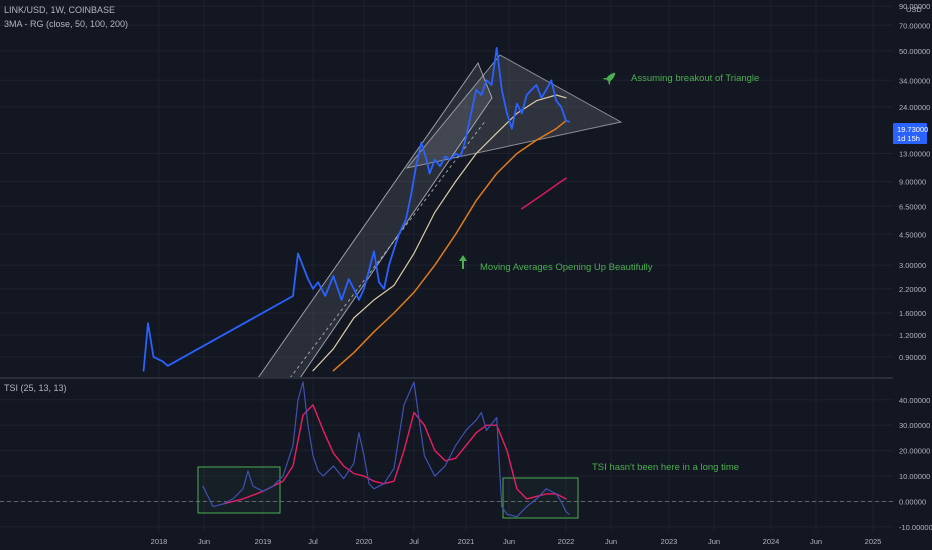 The image size is (932, 550). I want to click on tsi-axis-tick: 10.00000, so click(914, 476).